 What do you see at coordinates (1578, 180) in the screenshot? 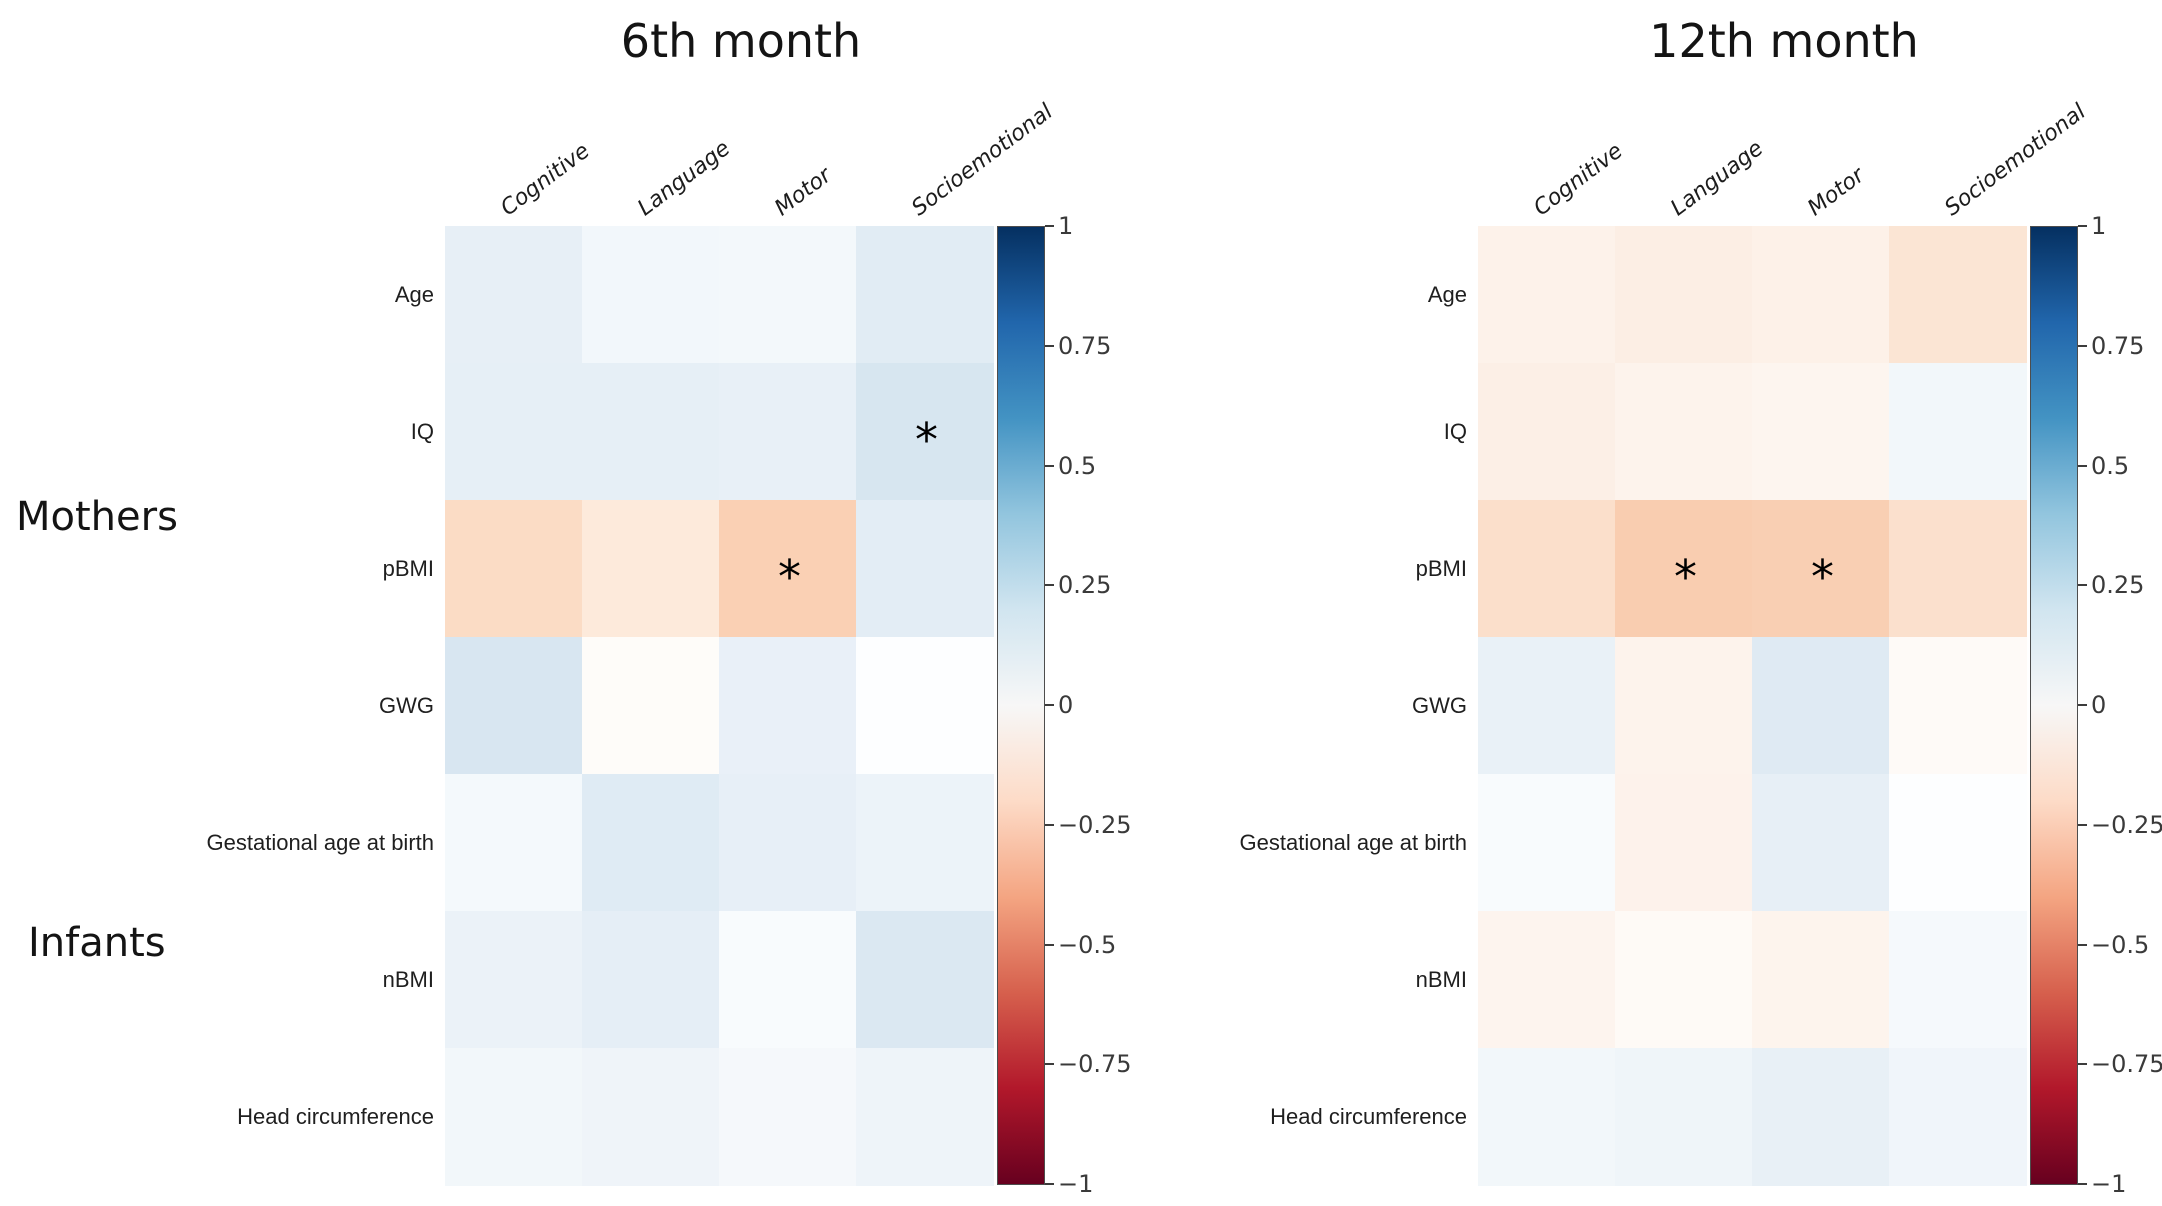
I see `column-label: Cognitive` at bounding box center [1578, 180].